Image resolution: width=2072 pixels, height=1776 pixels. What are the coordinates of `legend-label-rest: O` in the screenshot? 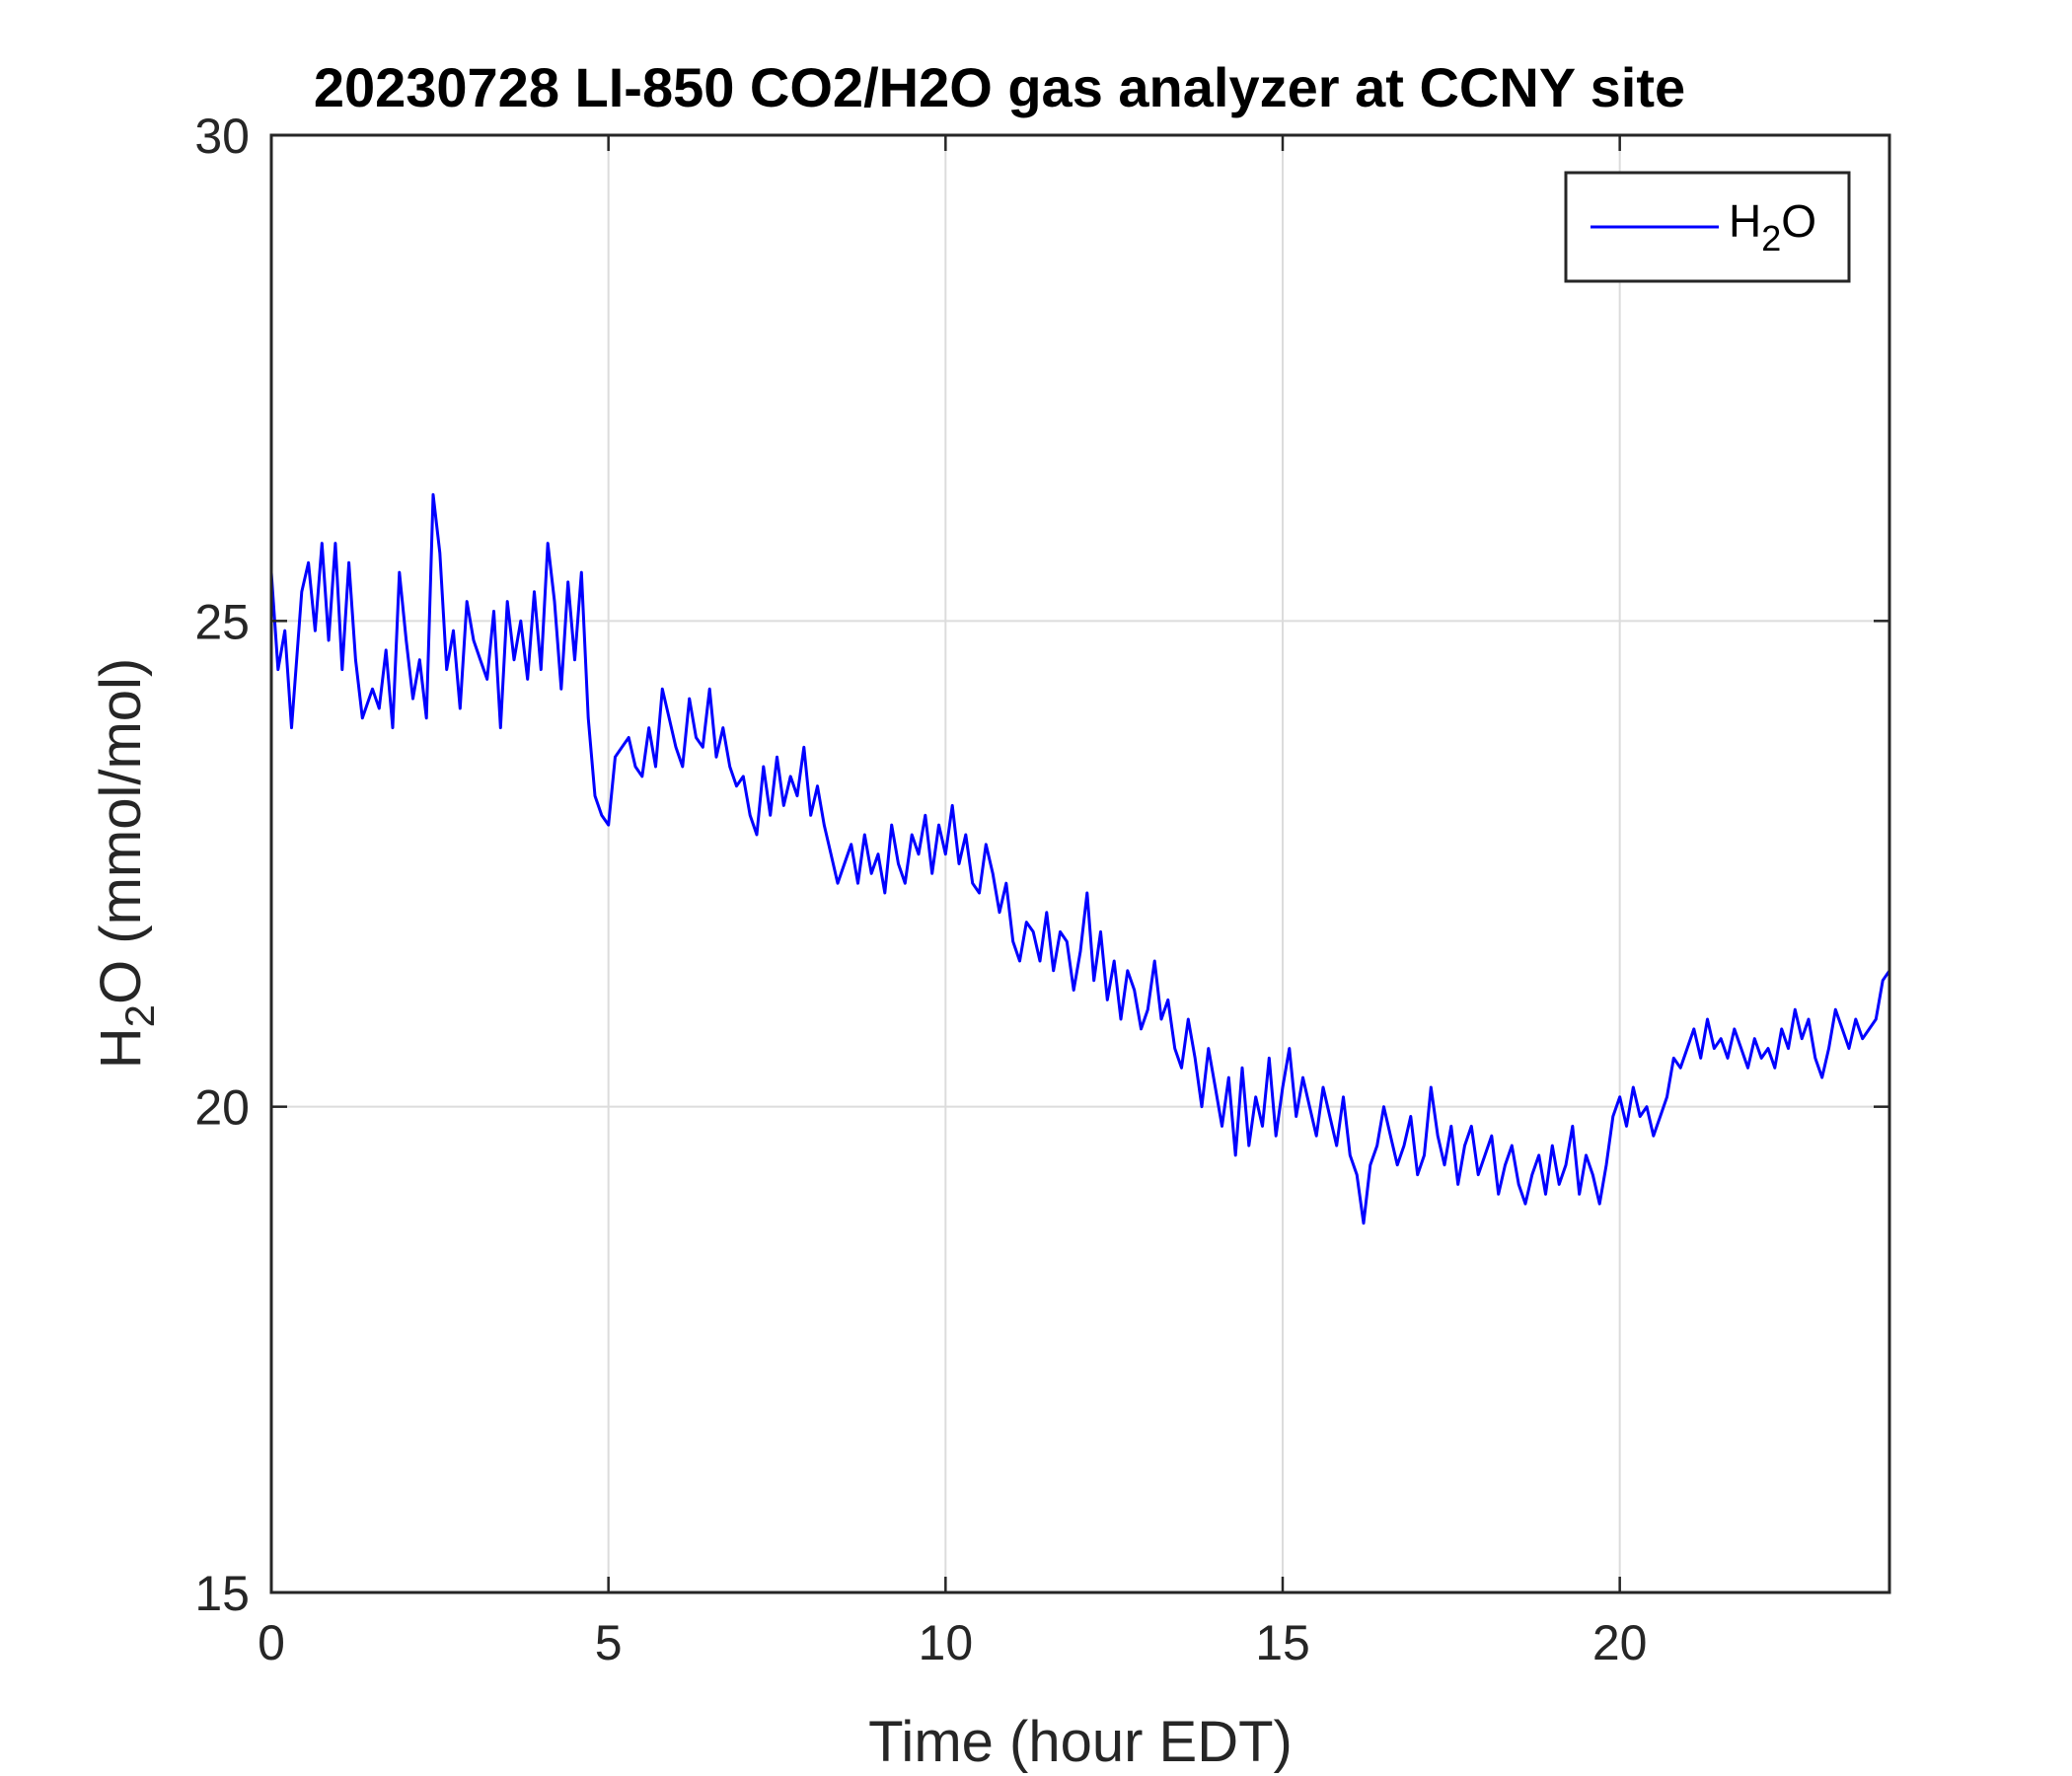 It's located at (1799, 221).